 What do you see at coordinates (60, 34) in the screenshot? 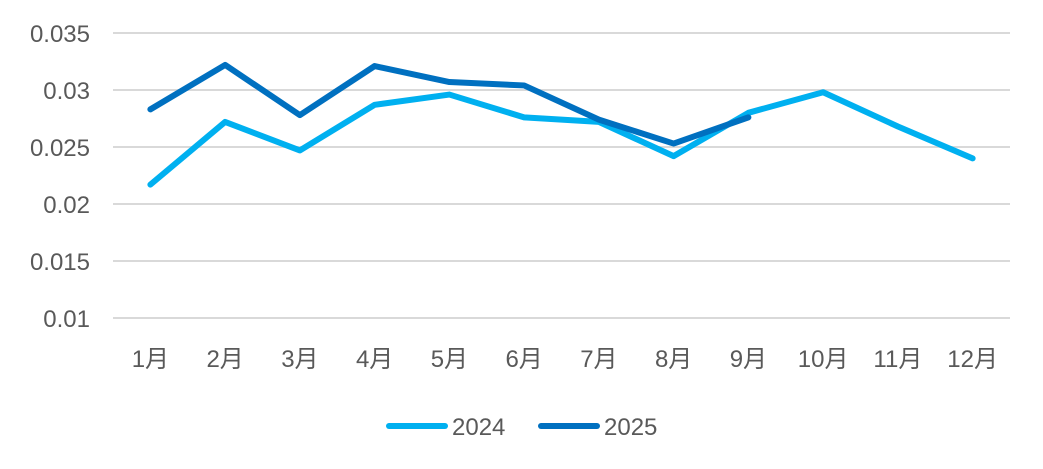
I see `y-tick-label: 0.035` at bounding box center [60, 34].